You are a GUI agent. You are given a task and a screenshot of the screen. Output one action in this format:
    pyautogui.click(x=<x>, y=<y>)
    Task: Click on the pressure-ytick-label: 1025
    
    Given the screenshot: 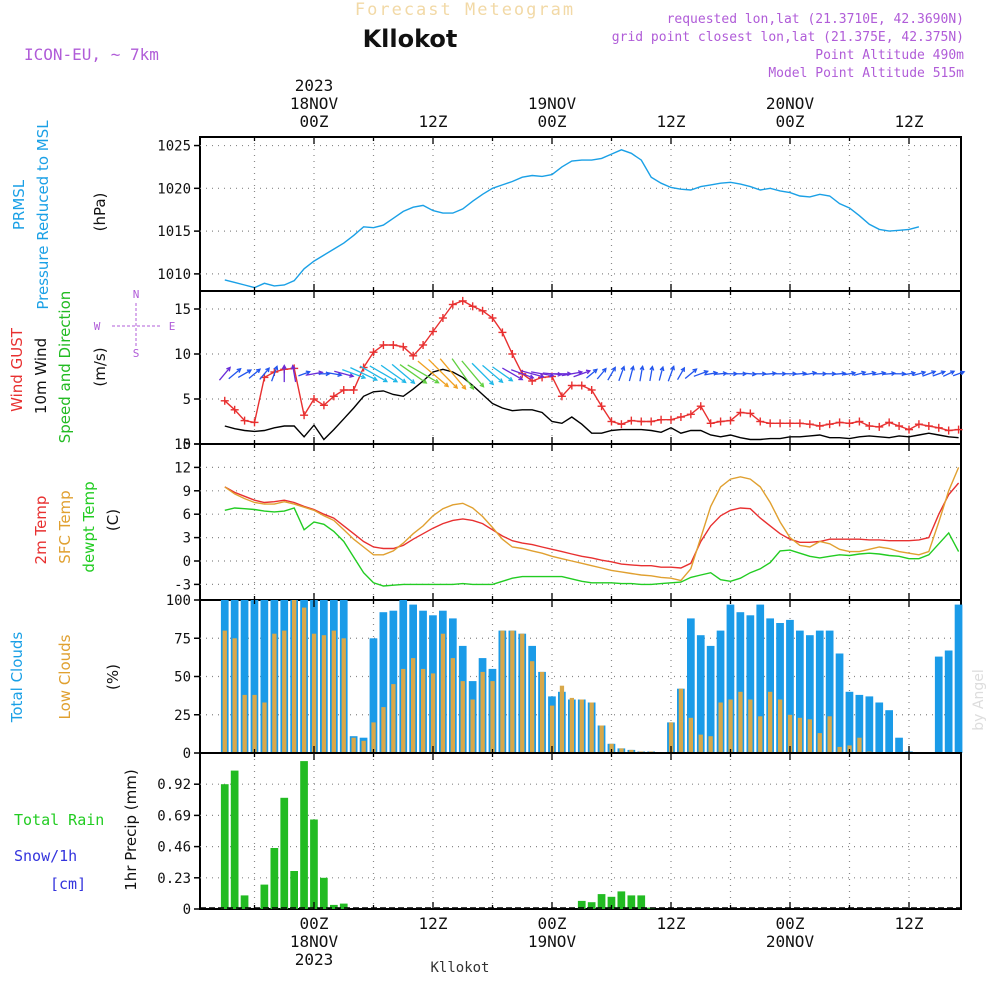 What is the action you would take?
    pyautogui.click(x=174, y=147)
    